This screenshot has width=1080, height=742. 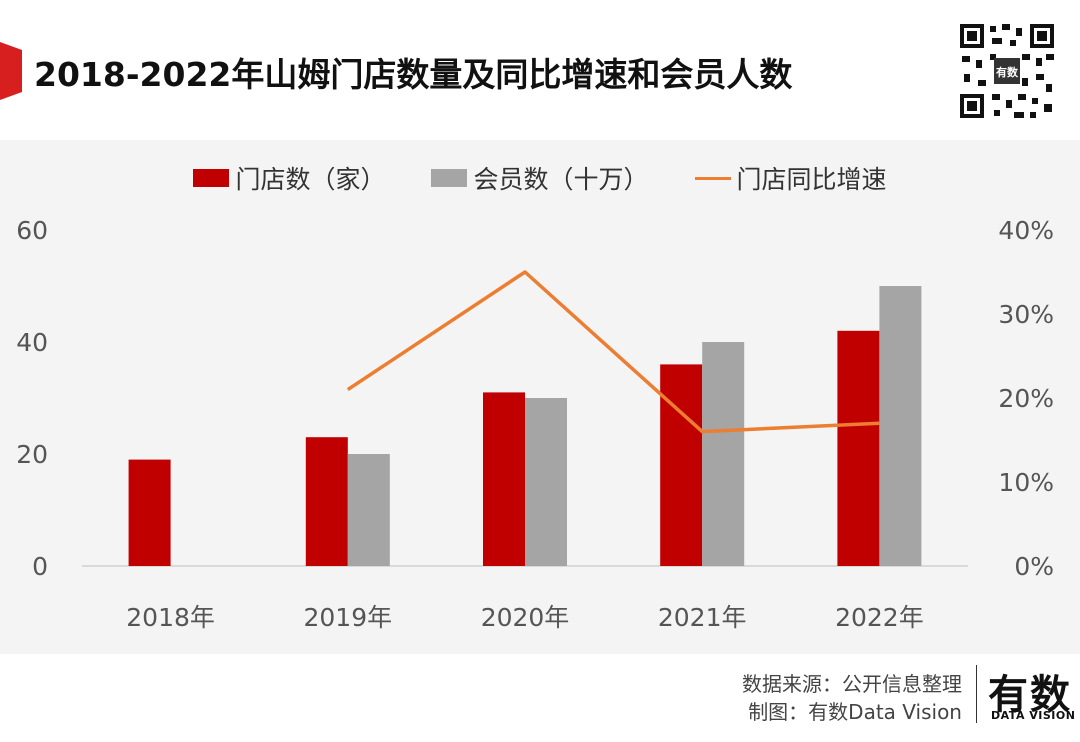 I want to click on legend-item-members: 会员数（十万）, so click(x=540, y=178).